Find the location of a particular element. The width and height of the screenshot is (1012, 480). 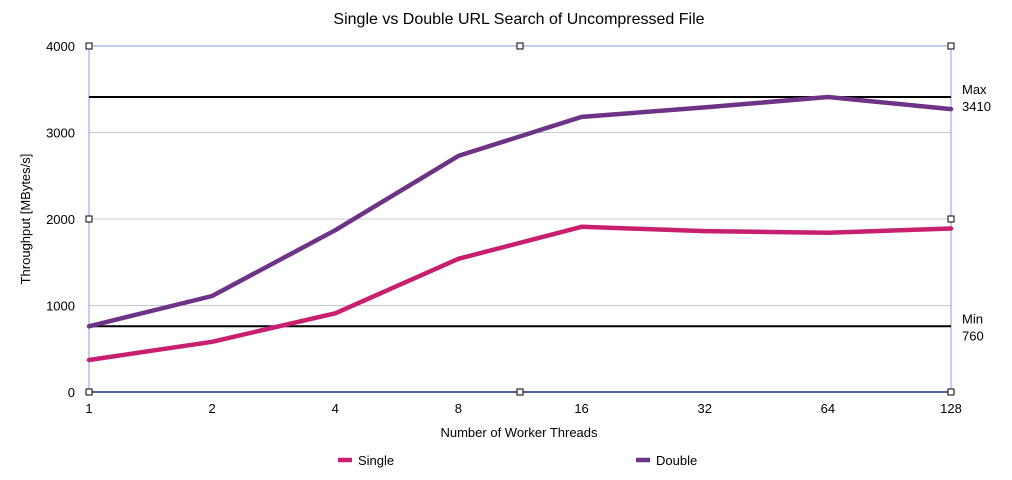

x-tick-label: 8 is located at coordinates (458, 408).